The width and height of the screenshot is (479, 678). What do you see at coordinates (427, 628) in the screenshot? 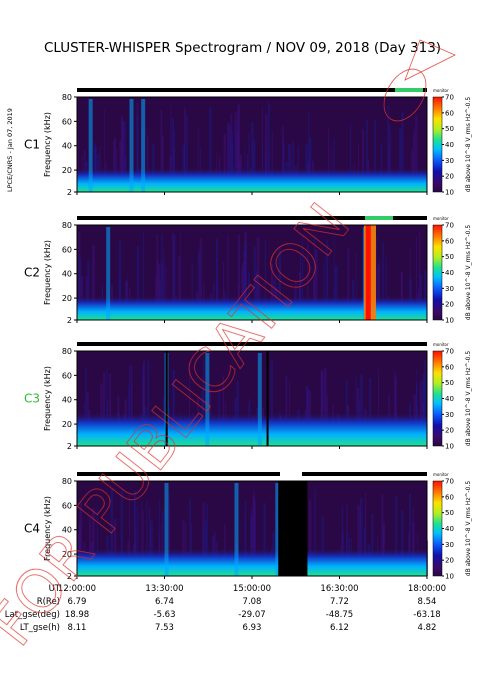
I see `ephemeris-value: 4.82` at bounding box center [427, 628].